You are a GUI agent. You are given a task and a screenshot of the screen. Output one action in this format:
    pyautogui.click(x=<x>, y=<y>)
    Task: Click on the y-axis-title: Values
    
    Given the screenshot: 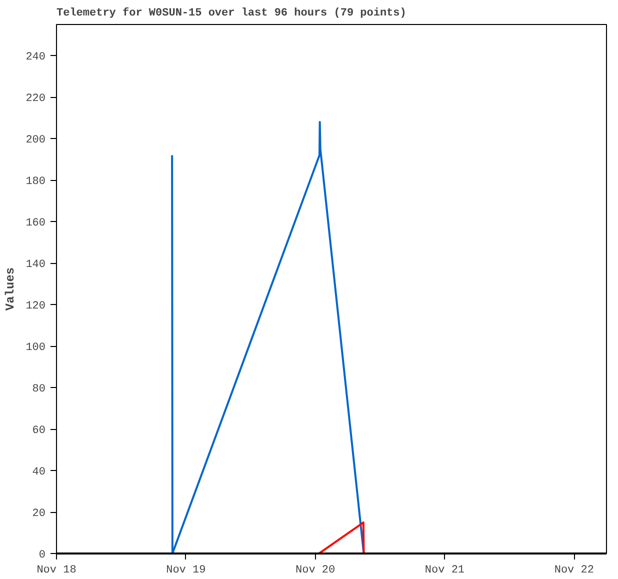 What is the action you would take?
    pyautogui.click(x=11, y=289)
    